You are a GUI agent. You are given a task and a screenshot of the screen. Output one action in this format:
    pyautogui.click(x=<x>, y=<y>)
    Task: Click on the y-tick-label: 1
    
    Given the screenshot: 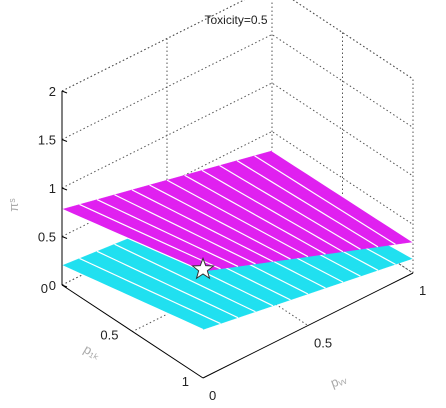 What is the action you would take?
    pyautogui.click(x=422, y=290)
    